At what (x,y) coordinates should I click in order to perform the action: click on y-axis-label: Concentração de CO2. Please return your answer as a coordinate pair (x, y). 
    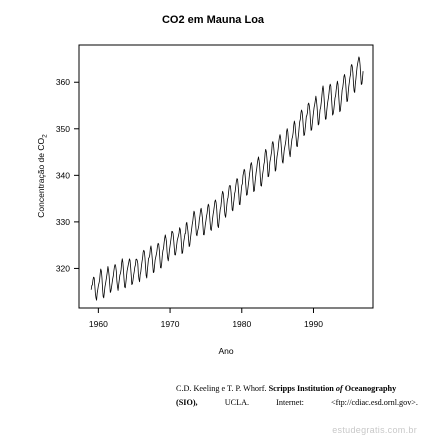
    Looking at the image, I should click on (42, 176).